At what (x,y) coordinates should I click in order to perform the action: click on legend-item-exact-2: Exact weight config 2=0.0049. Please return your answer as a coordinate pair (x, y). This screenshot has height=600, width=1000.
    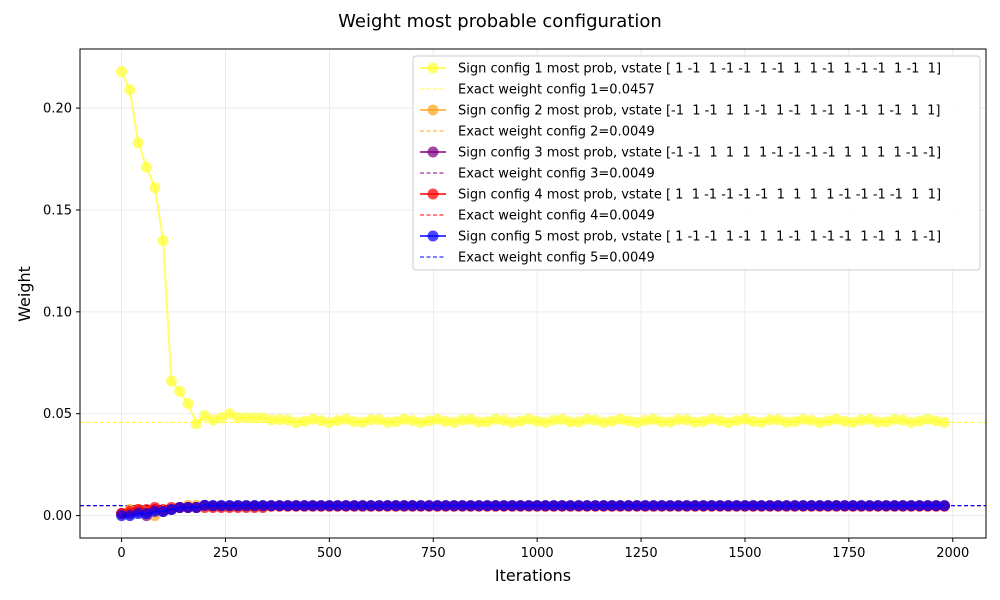
    Looking at the image, I should click on (537, 132).